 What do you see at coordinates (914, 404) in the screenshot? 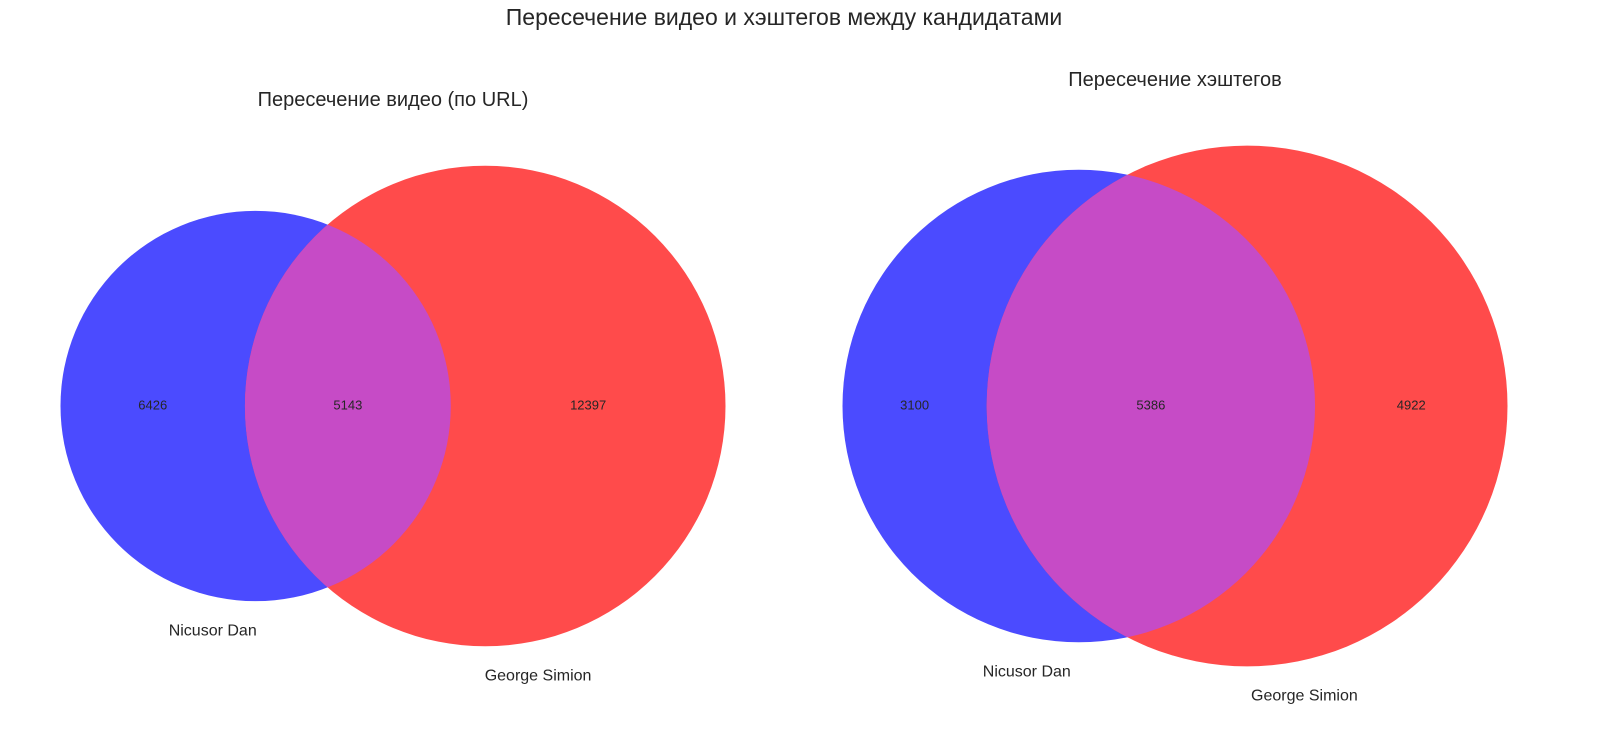
I see `region-label: 3100` at bounding box center [914, 404].